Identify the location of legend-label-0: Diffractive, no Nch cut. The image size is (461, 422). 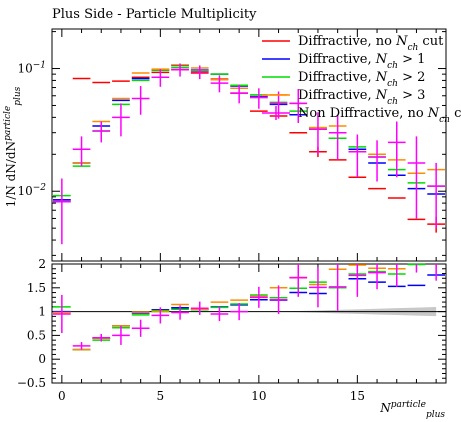
(371, 43).